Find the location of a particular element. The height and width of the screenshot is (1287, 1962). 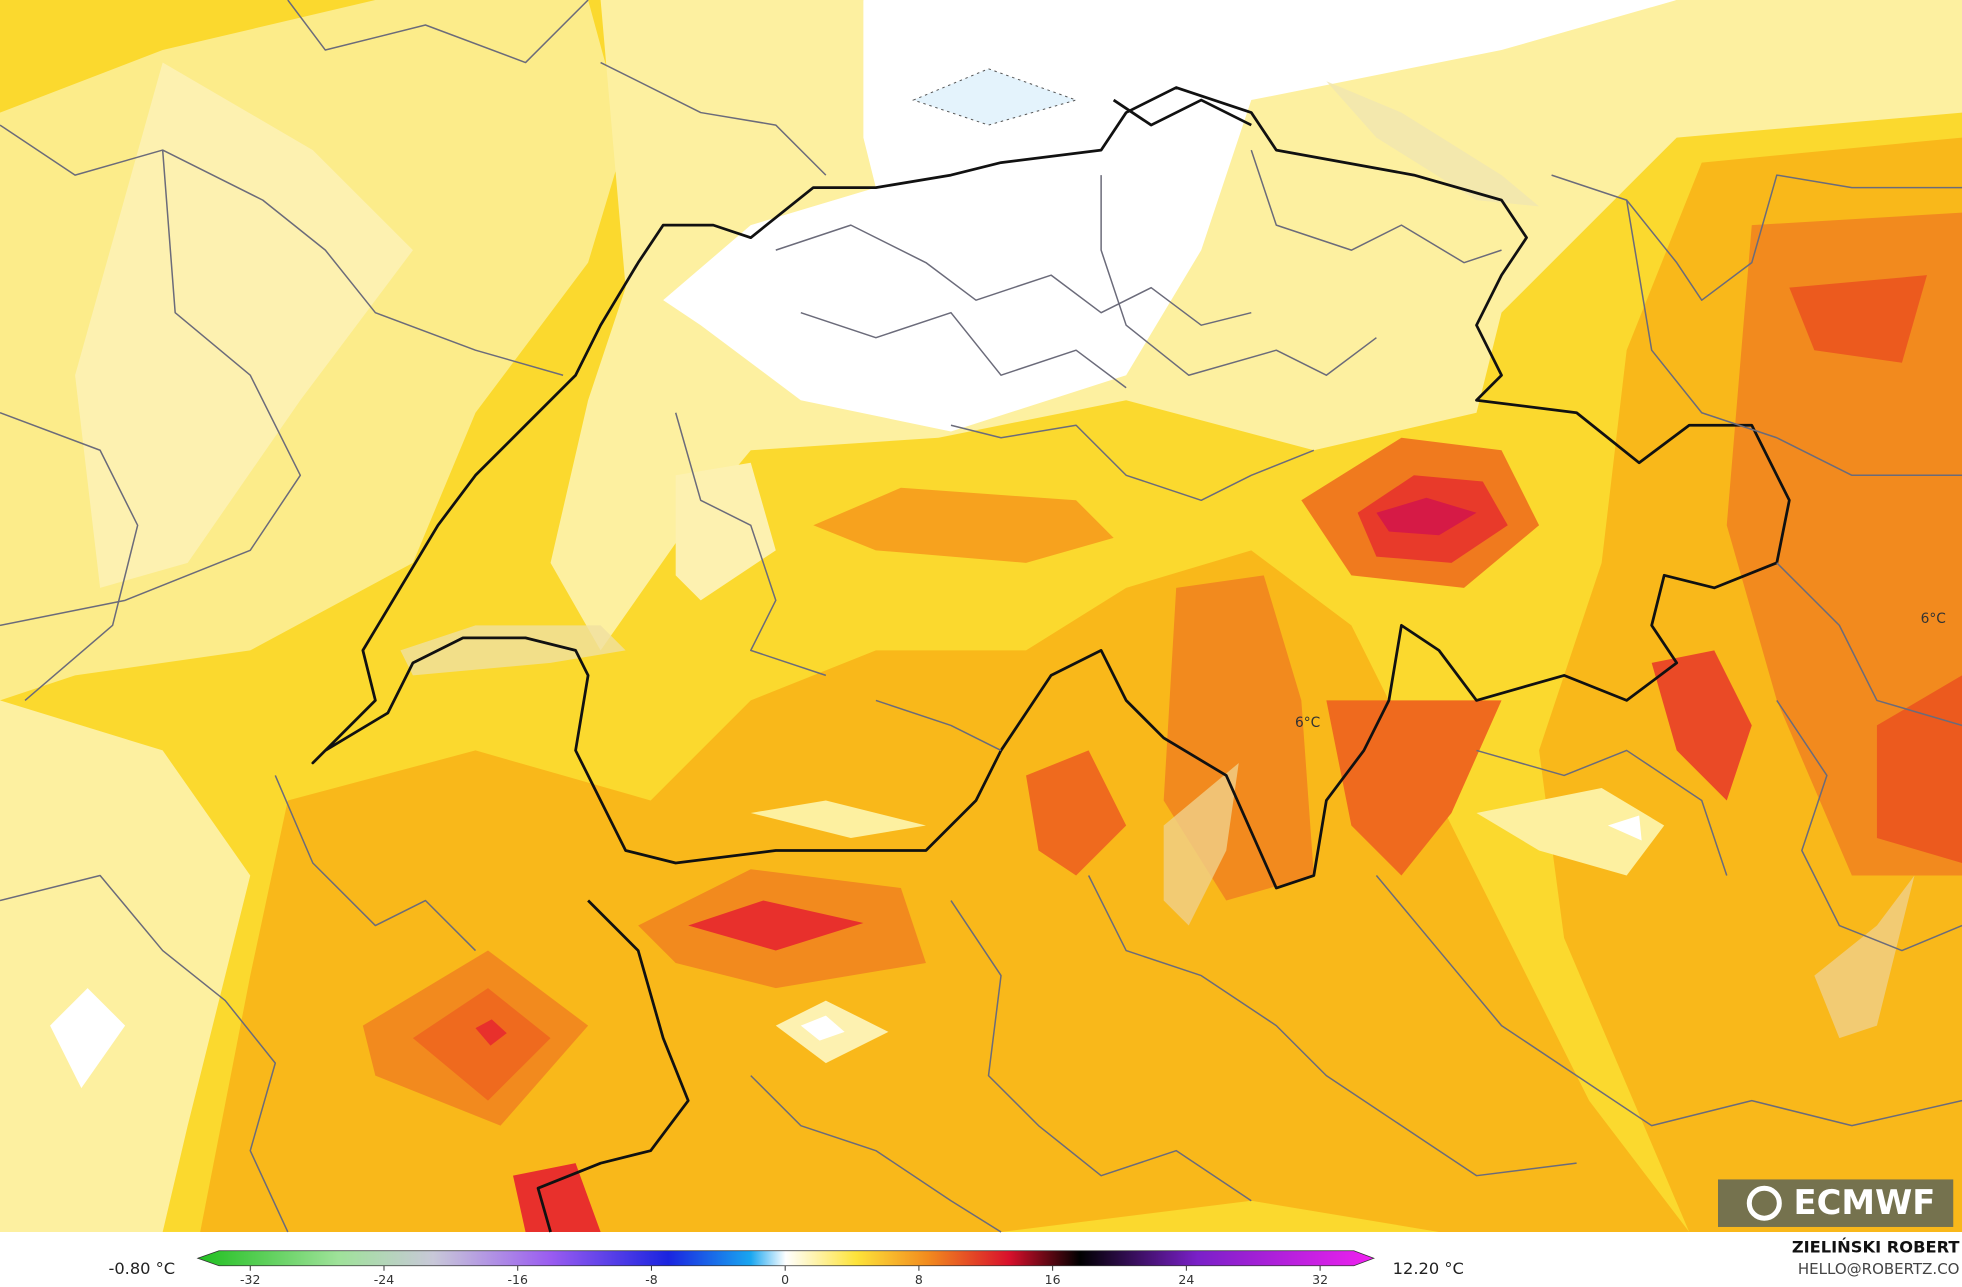

colorbar-tick-label: 24 is located at coordinates (1186, 1279).